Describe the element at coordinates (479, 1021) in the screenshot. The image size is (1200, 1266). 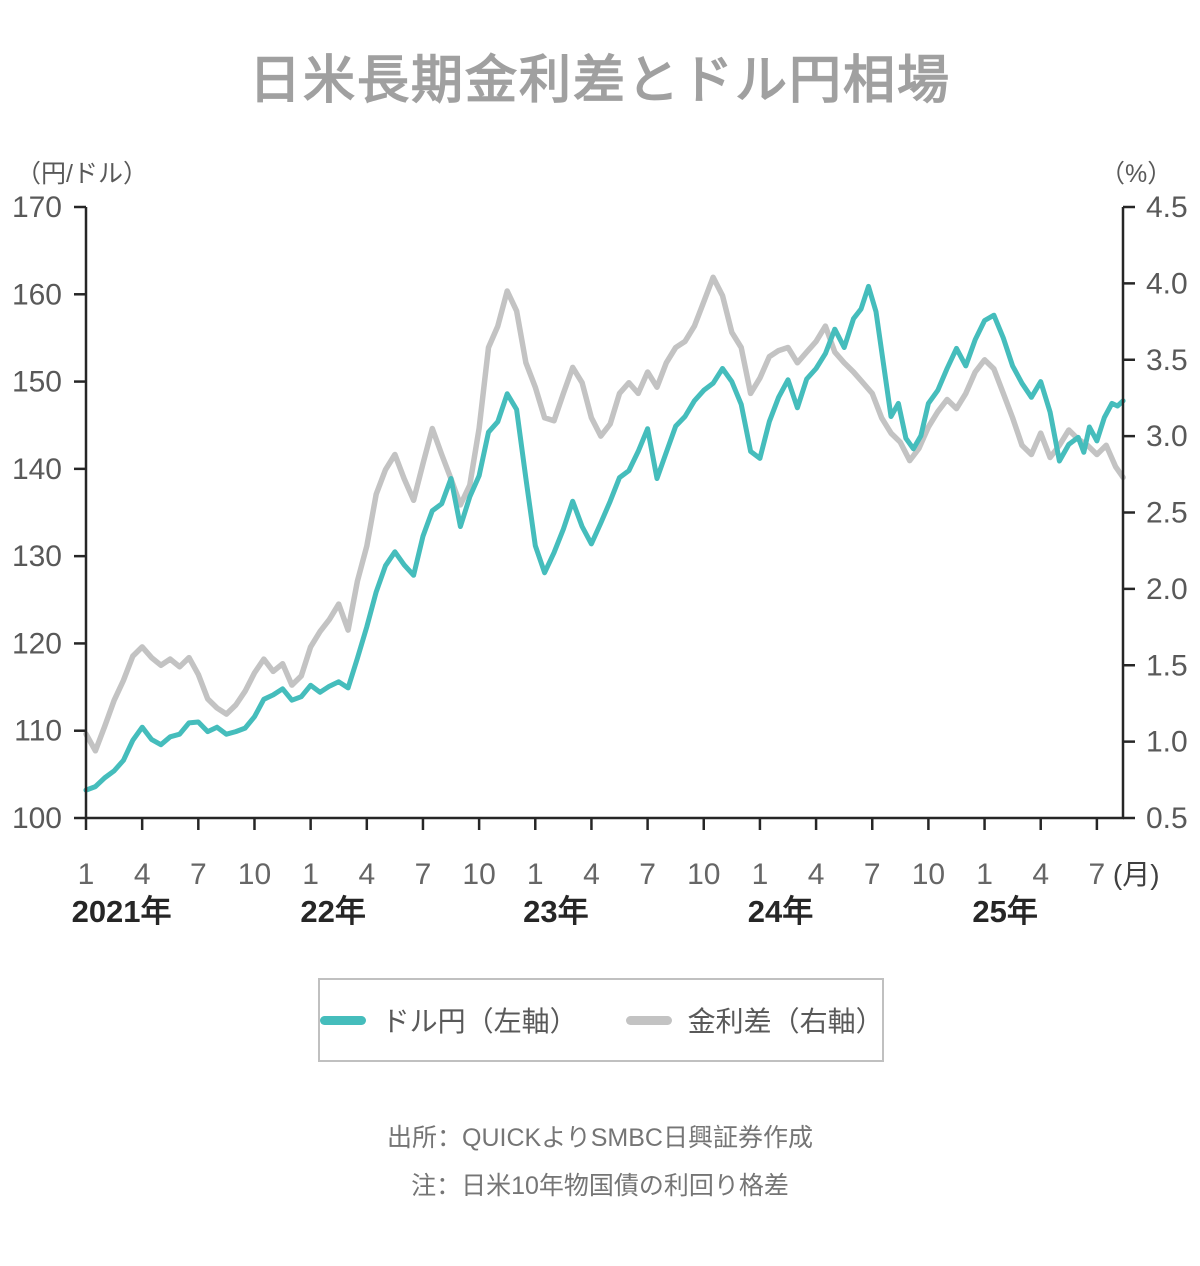
I see `legend-label-usdjpy: ドル円（左軸）` at that location.